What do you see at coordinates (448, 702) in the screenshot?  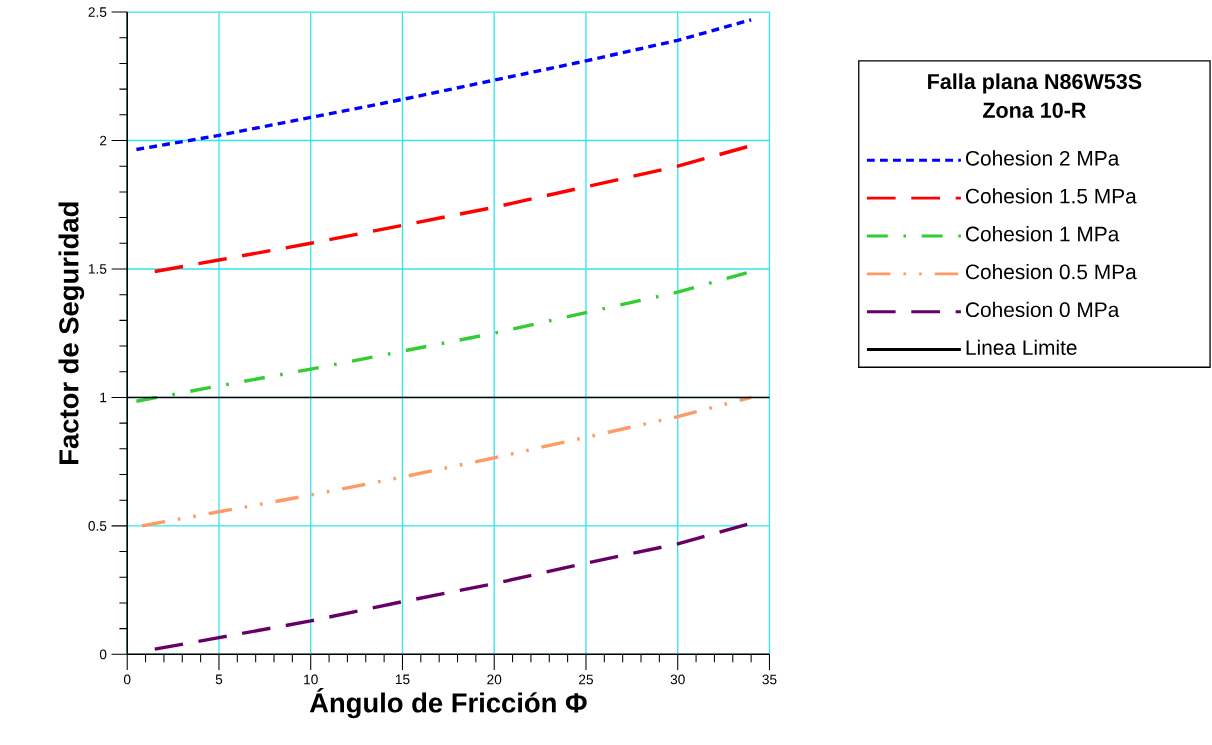 I see `x-axis-title: Ángulo de Fricción Φ` at bounding box center [448, 702].